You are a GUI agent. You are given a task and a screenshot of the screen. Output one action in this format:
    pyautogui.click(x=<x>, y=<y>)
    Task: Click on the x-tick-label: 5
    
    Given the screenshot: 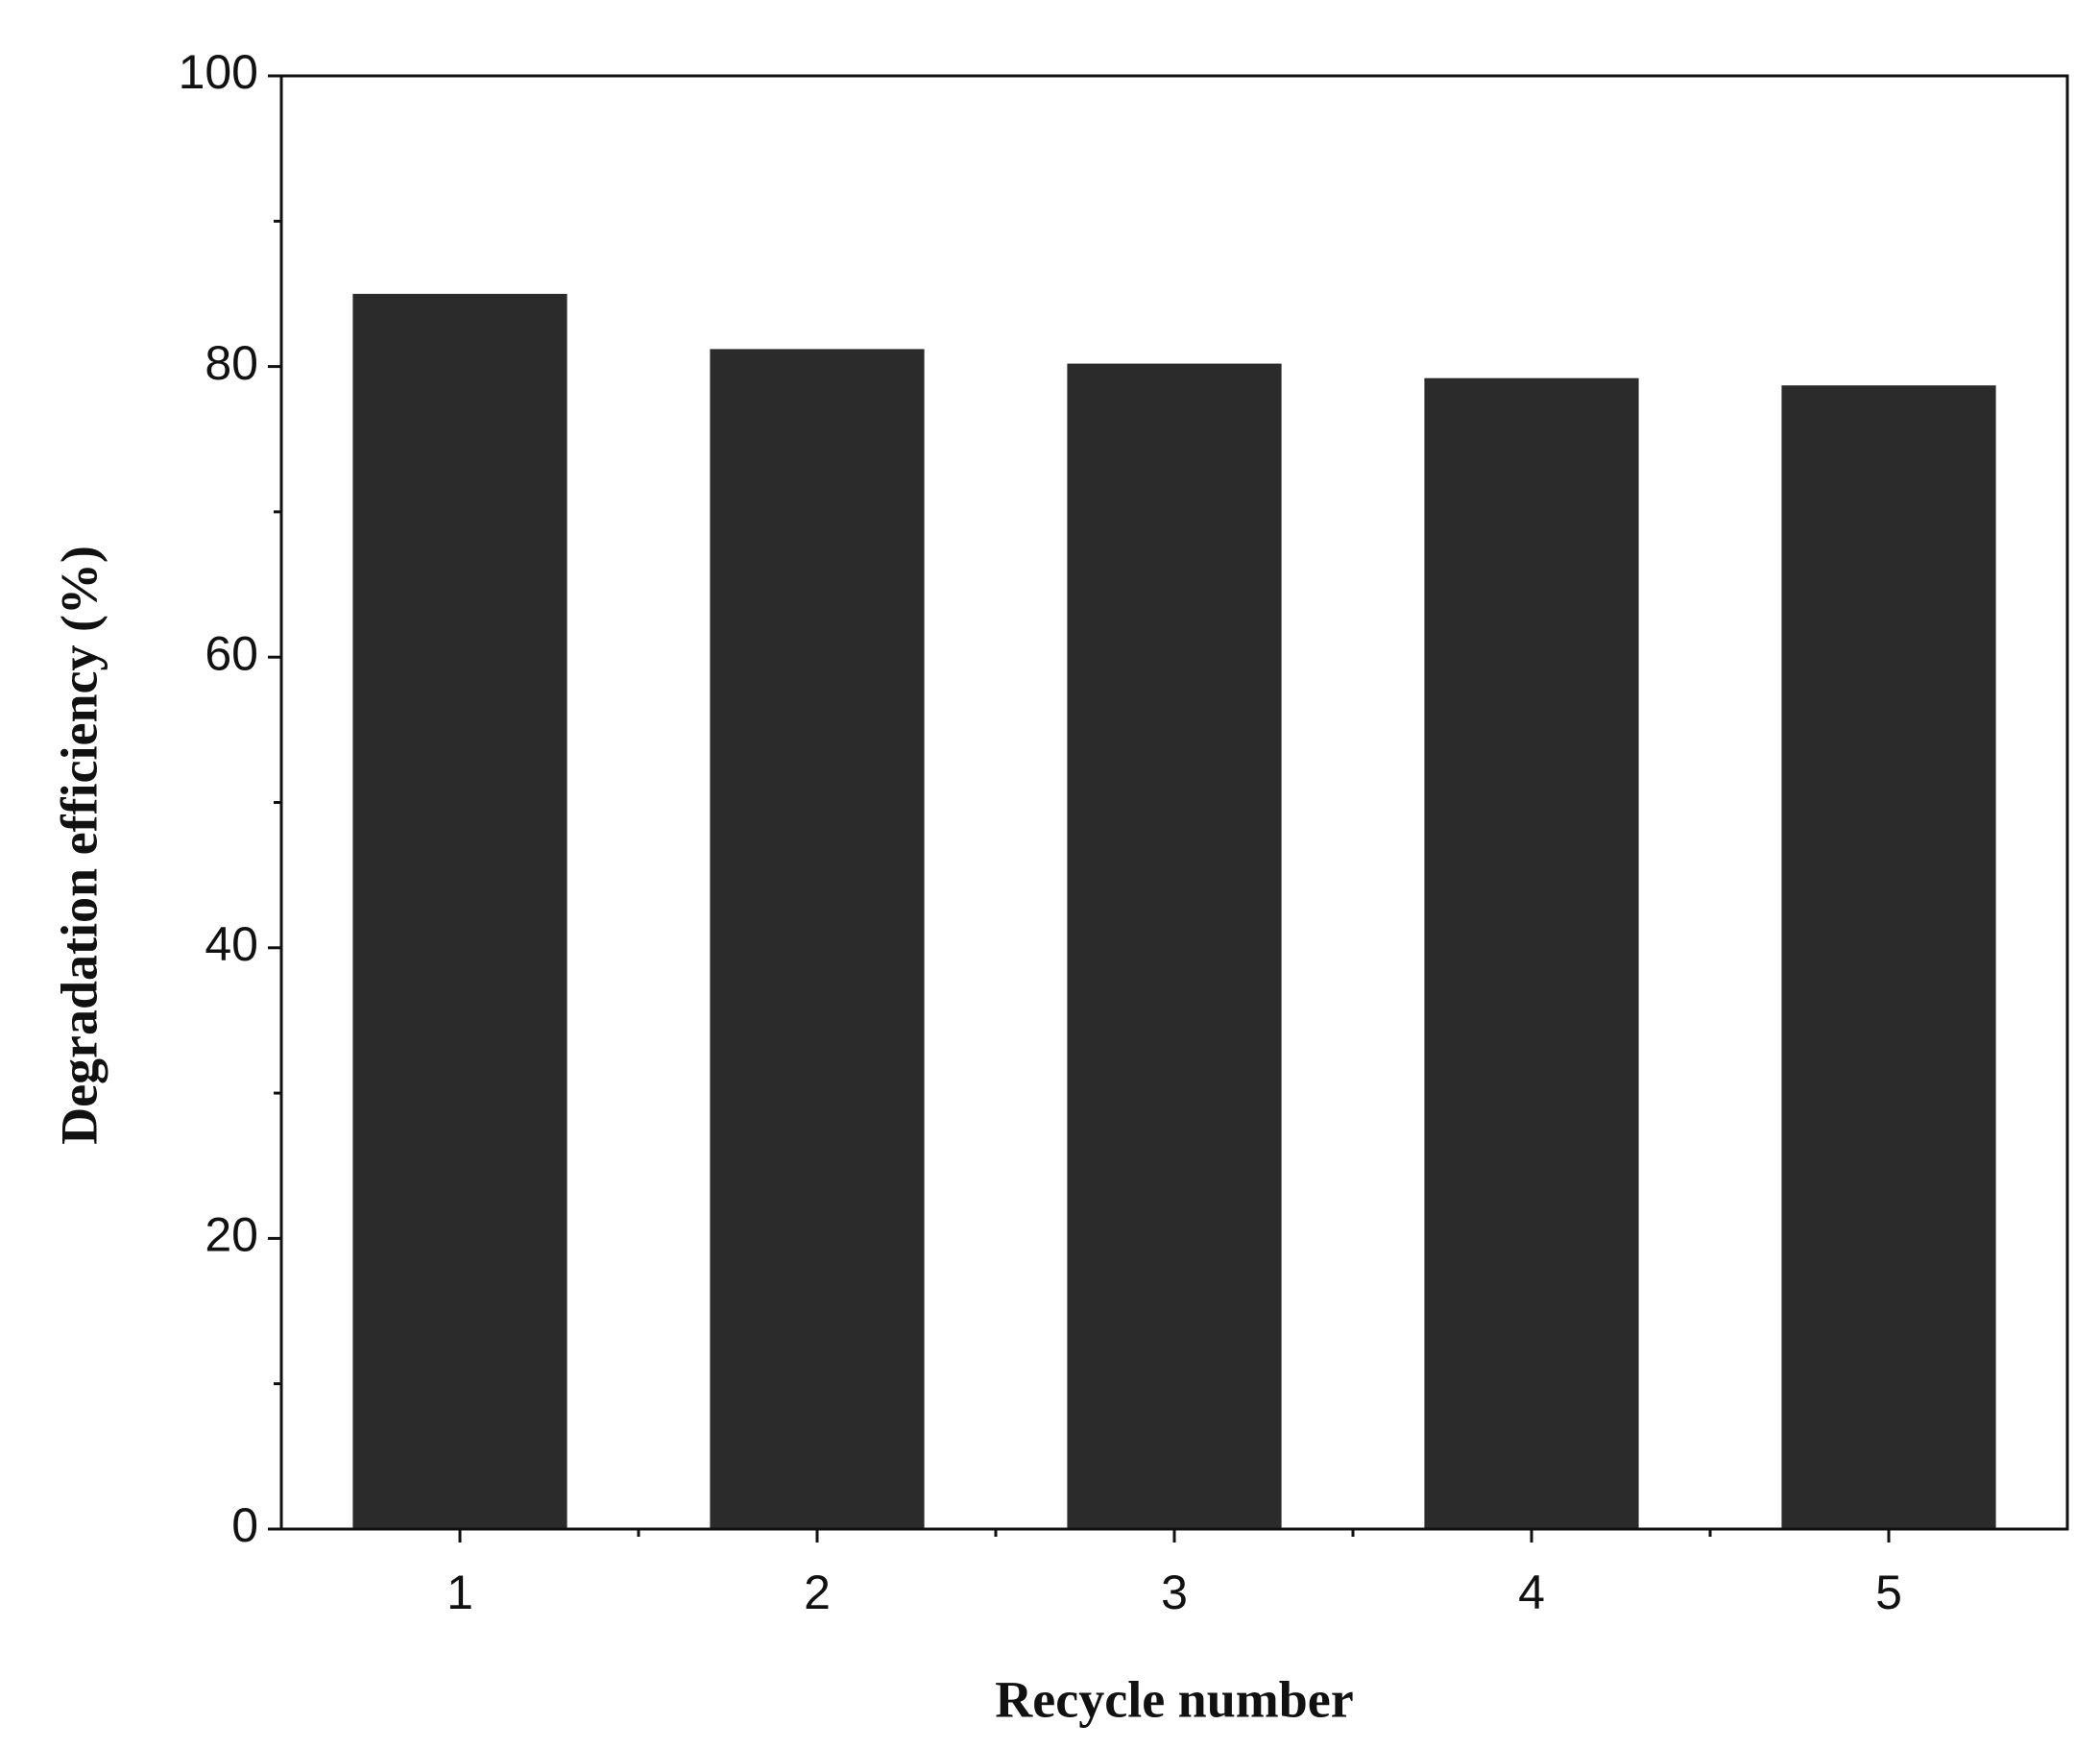 What is the action you would take?
    pyautogui.click(x=1888, y=1592)
    